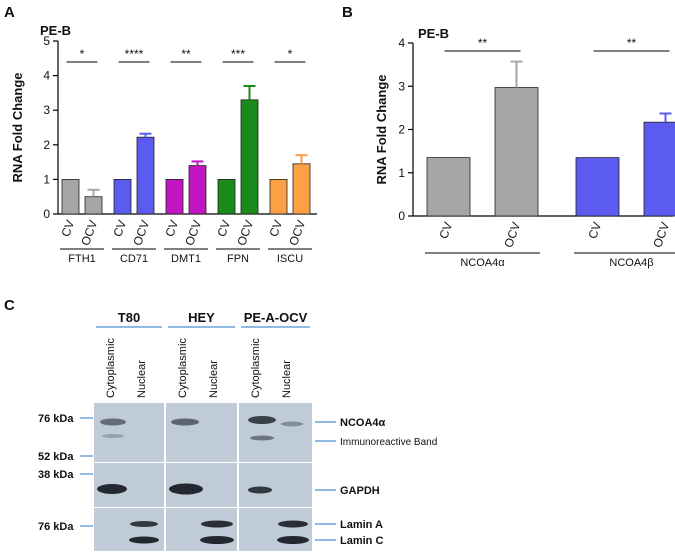 Image resolution: width=675 pixels, height=553 pixels. What do you see at coordinates (9, 12) in the screenshot?
I see `panel-letter-a: A` at bounding box center [9, 12].